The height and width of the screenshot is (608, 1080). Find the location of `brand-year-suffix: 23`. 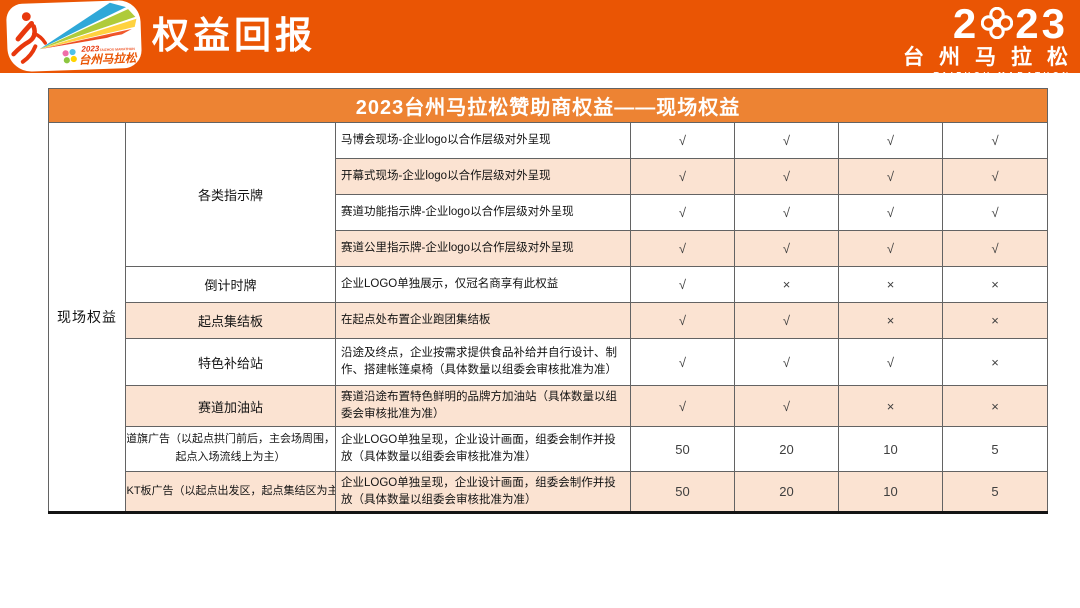

brand-year-suffix: 23 is located at coordinates (1041, 23).